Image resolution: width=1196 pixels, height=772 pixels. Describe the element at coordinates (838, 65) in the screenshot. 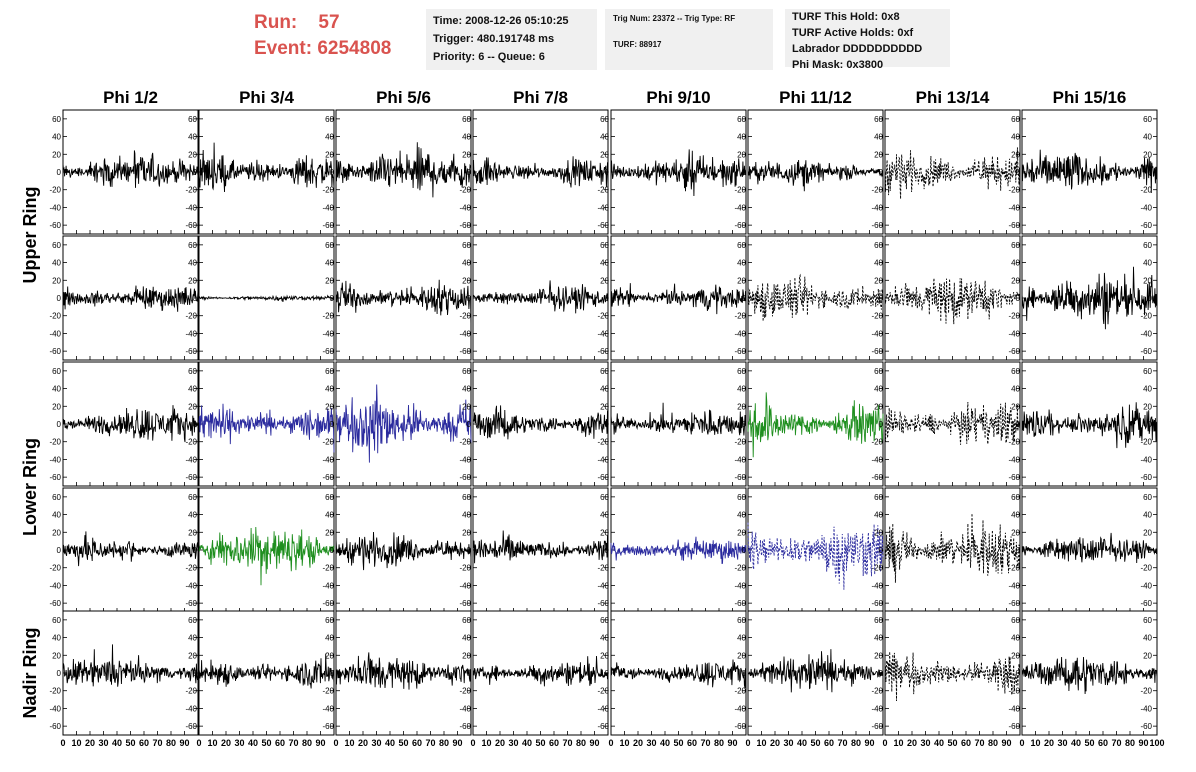

I see `phi-mask-text: Phi Mask: 0x3800` at that location.